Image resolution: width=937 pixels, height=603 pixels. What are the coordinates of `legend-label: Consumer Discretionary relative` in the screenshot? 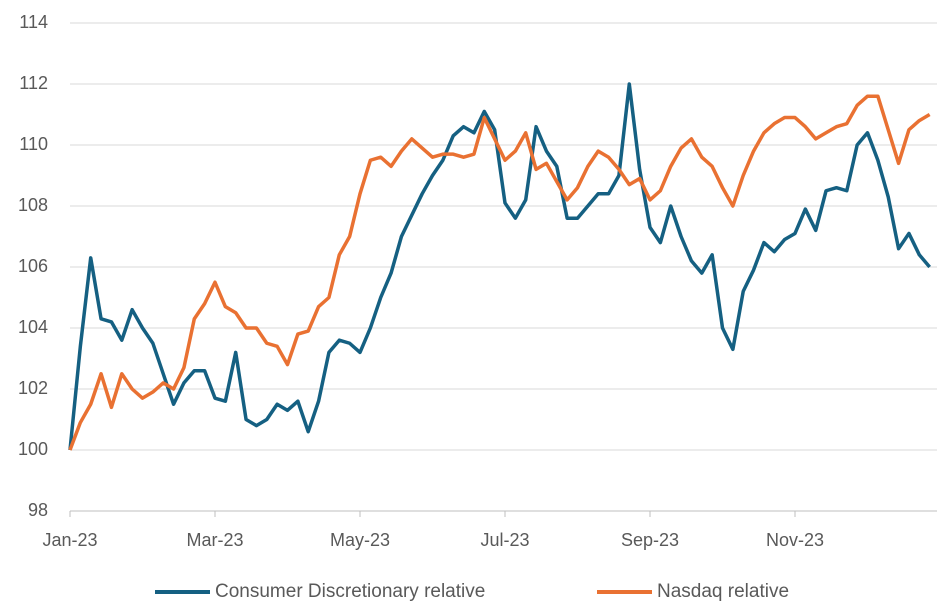 It's located at (350, 591).